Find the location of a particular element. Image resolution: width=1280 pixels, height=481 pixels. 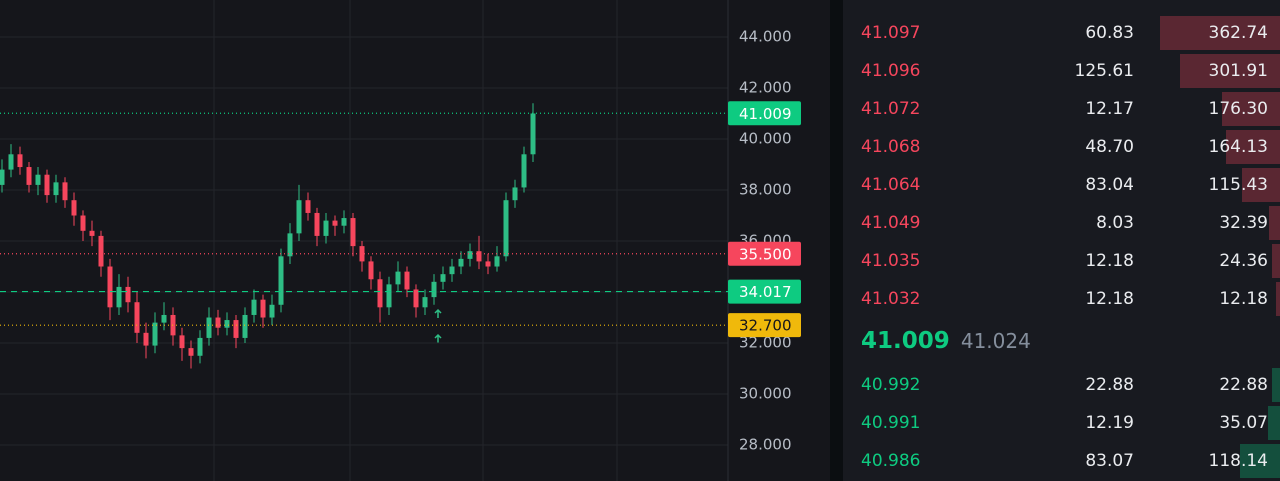

total: 362.74 is located at coordinates (1238, 33).